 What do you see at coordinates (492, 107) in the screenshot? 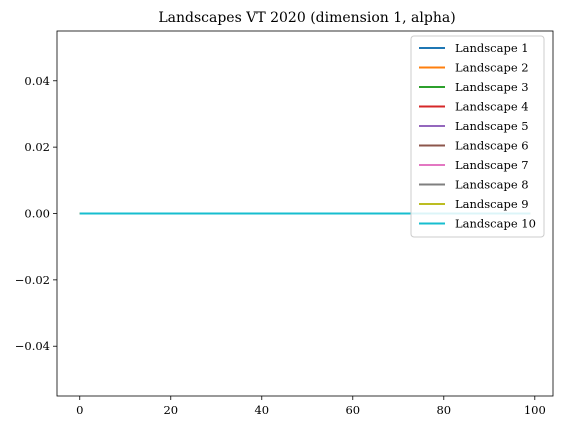
I see `legend-label-4: Landscape 4` at bounding box center [492, 107].